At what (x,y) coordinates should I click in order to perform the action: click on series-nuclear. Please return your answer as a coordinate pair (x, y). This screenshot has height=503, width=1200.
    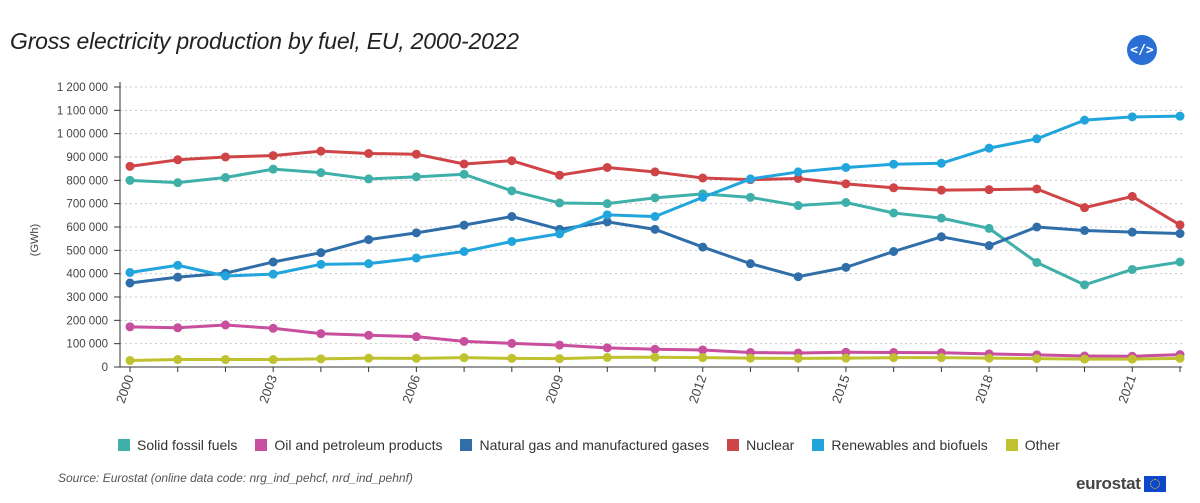
    Looking at the image, I should click on (655, 188).